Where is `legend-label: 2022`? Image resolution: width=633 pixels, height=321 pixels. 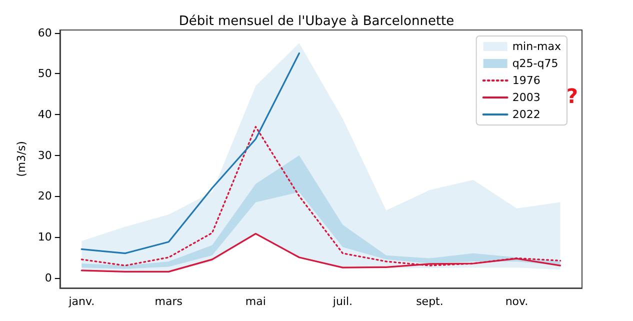 legend-label: 2022 is located at coordinates (526, 114).